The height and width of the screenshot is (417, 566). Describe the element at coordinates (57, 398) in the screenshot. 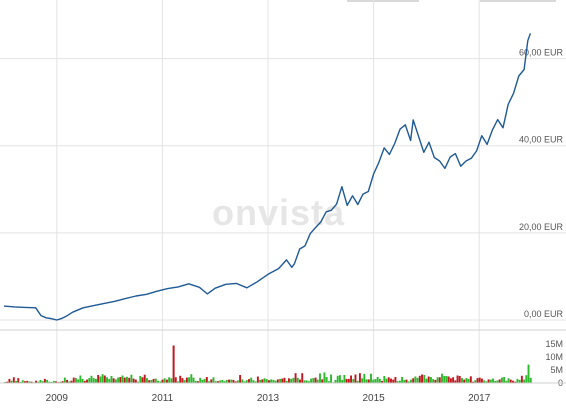

I see `x-tick-label-0: 2009` at that location.